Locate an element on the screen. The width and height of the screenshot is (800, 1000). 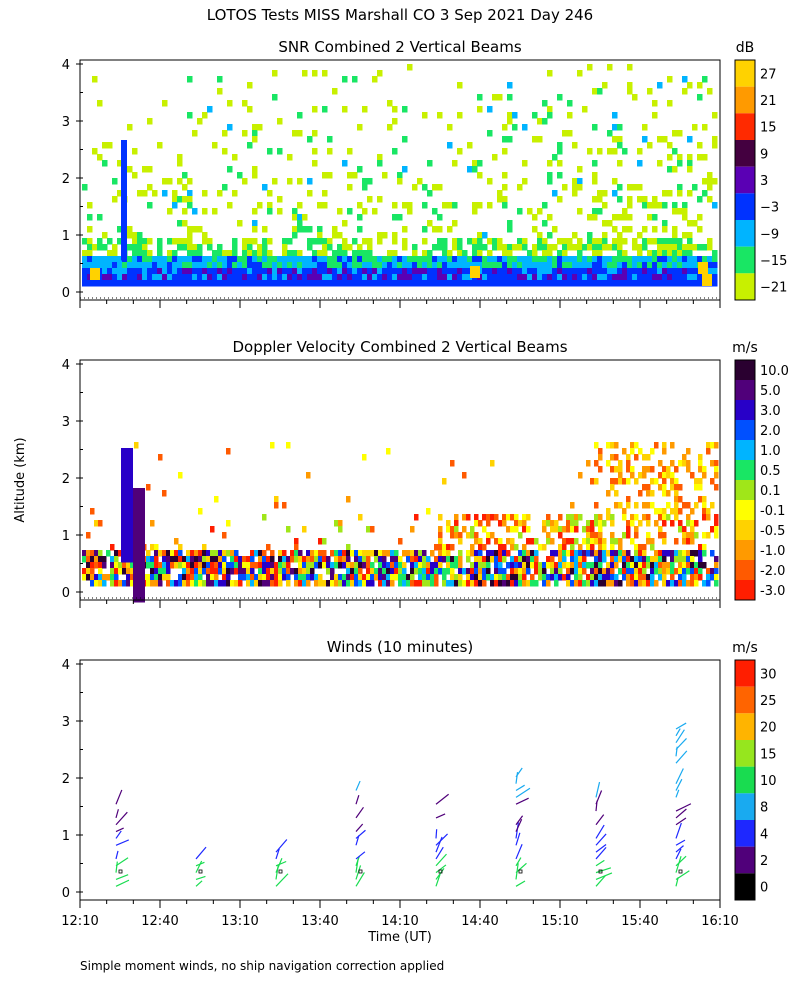
x-tick-label: 12:10 is located at coordinates (79, 921).